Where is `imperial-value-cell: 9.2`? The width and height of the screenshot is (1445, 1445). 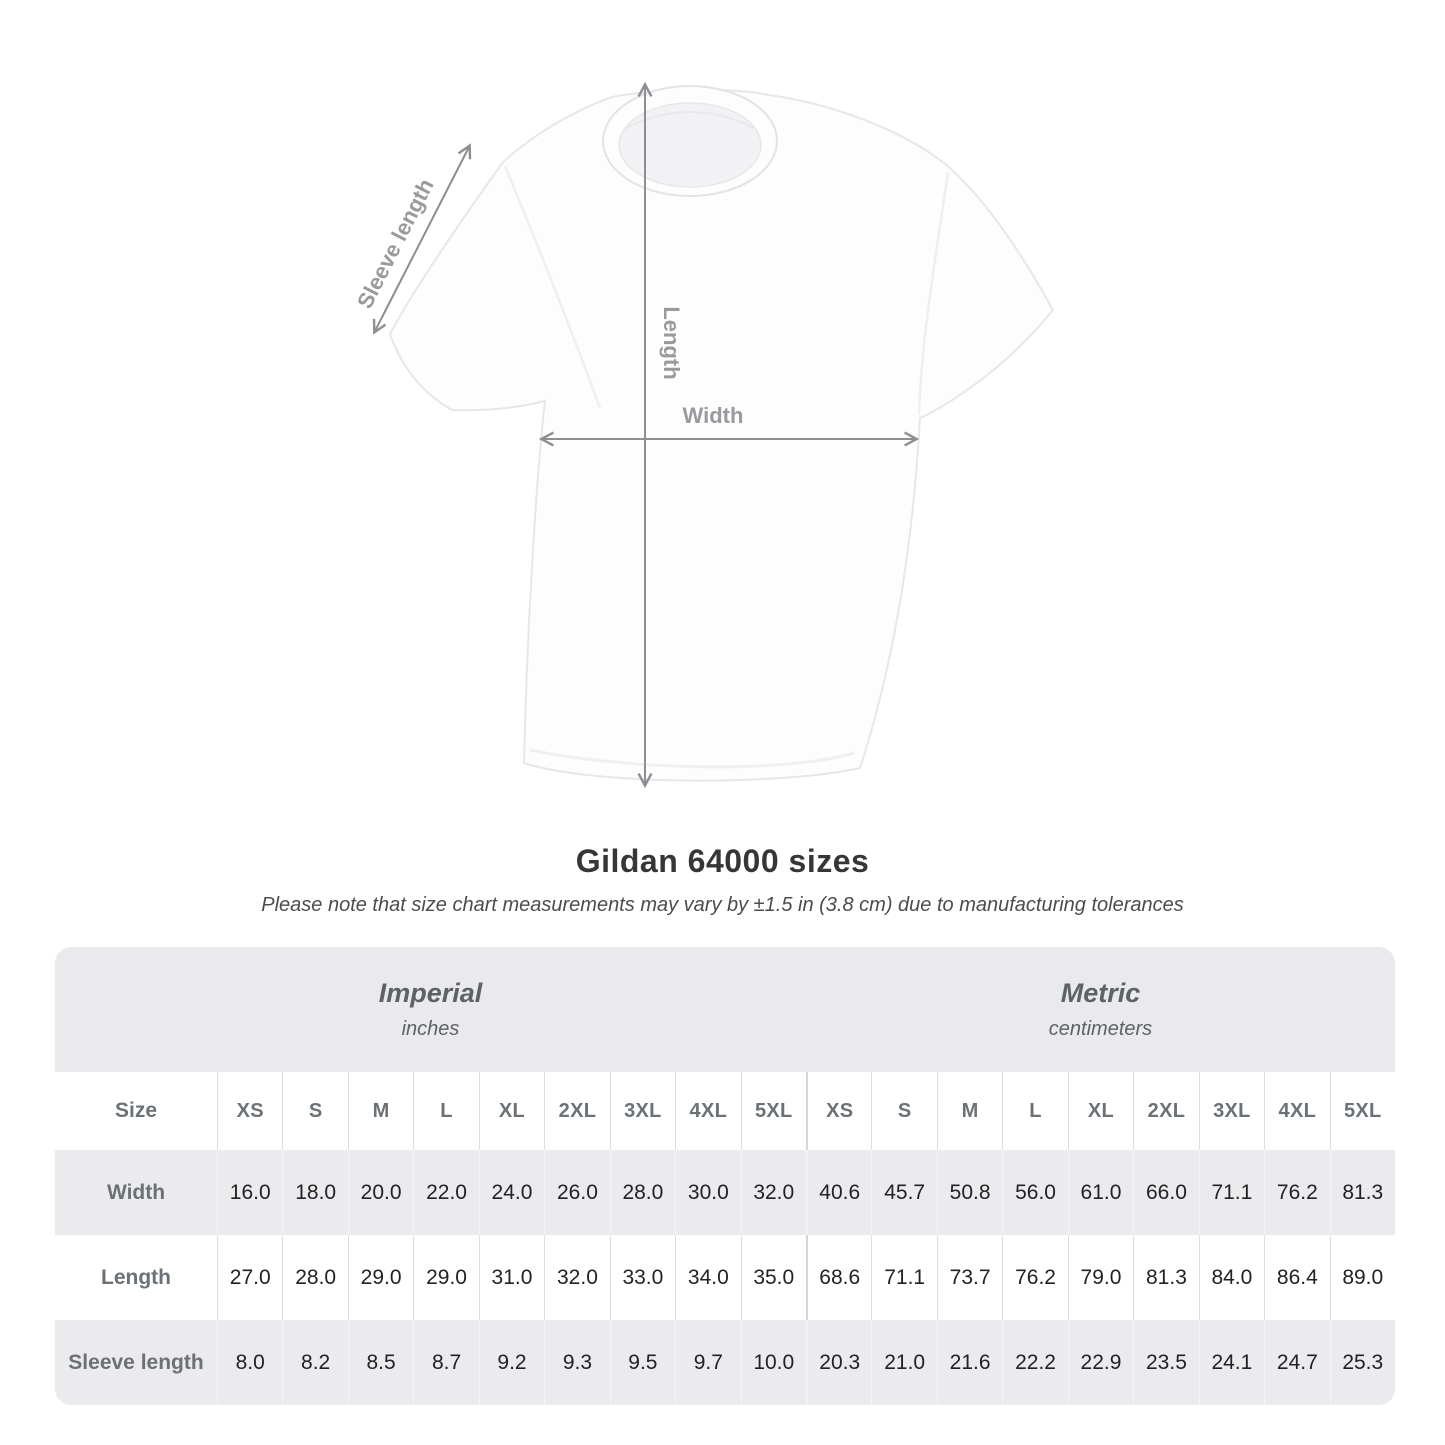 imperial-value-cell: 9.2 is located at coordinates (511, 1362).